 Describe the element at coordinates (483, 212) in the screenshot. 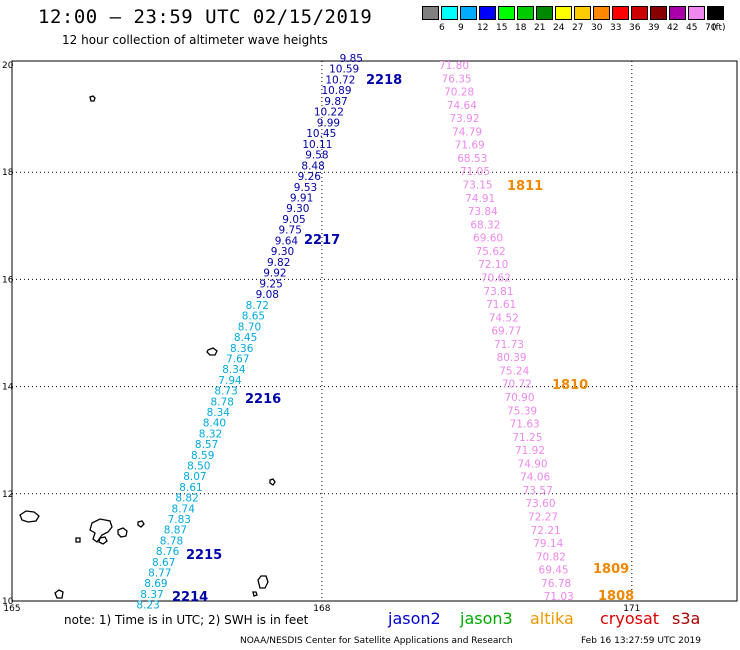

I see `wave-height-value: 73.84` at that location.